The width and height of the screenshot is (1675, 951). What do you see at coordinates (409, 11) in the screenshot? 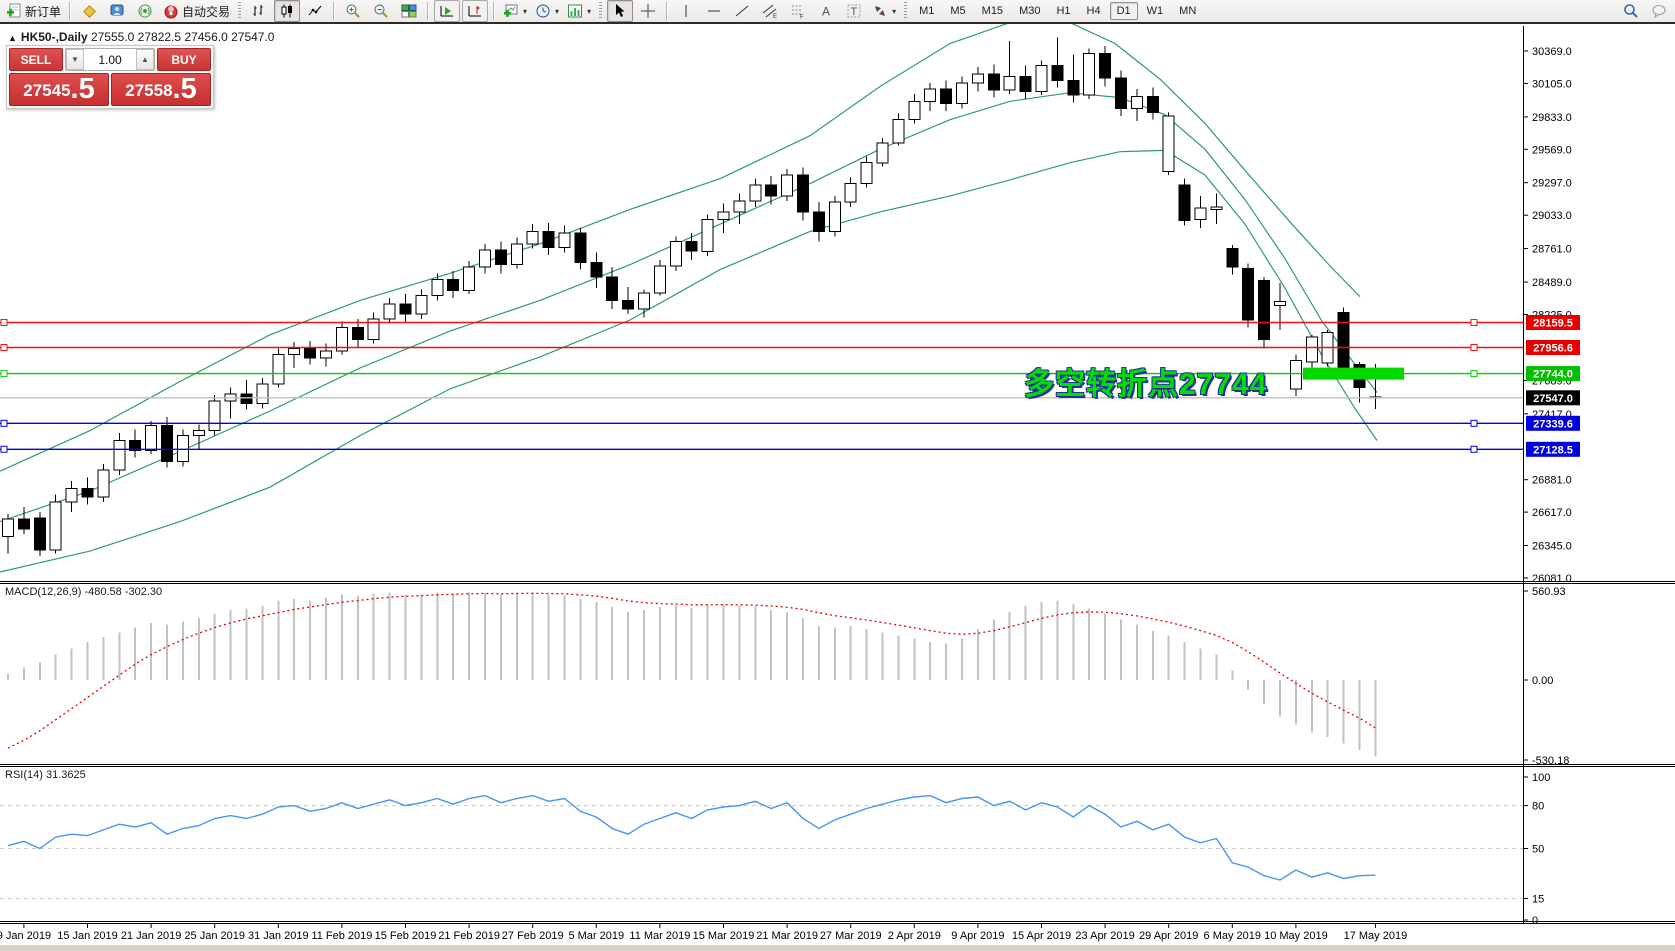
I see `tile-windows-button` at bounding box center [409, 11].